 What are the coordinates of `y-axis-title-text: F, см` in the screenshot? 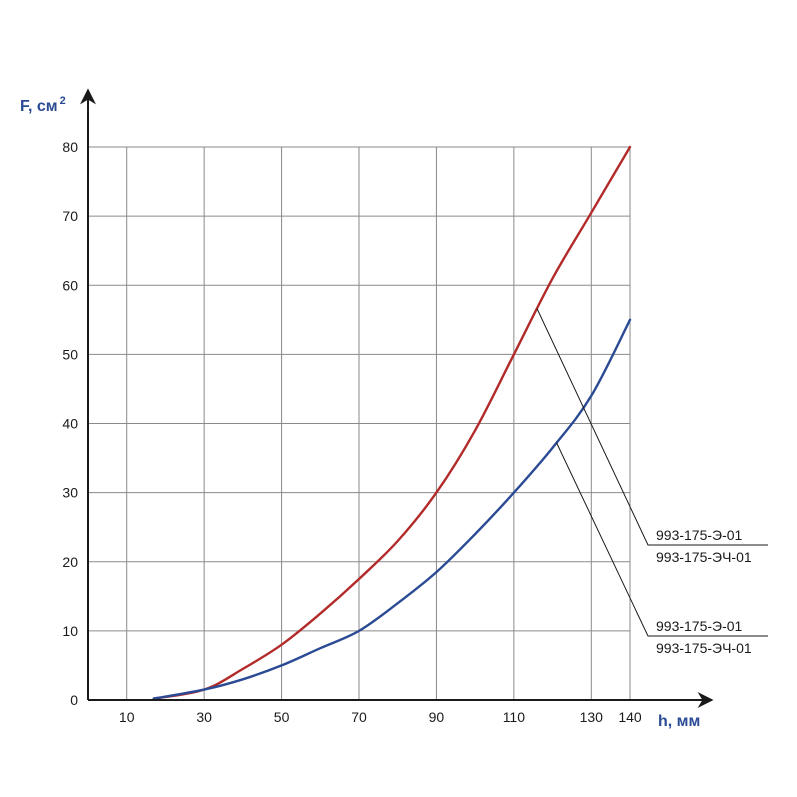 It's located at (39, 106).